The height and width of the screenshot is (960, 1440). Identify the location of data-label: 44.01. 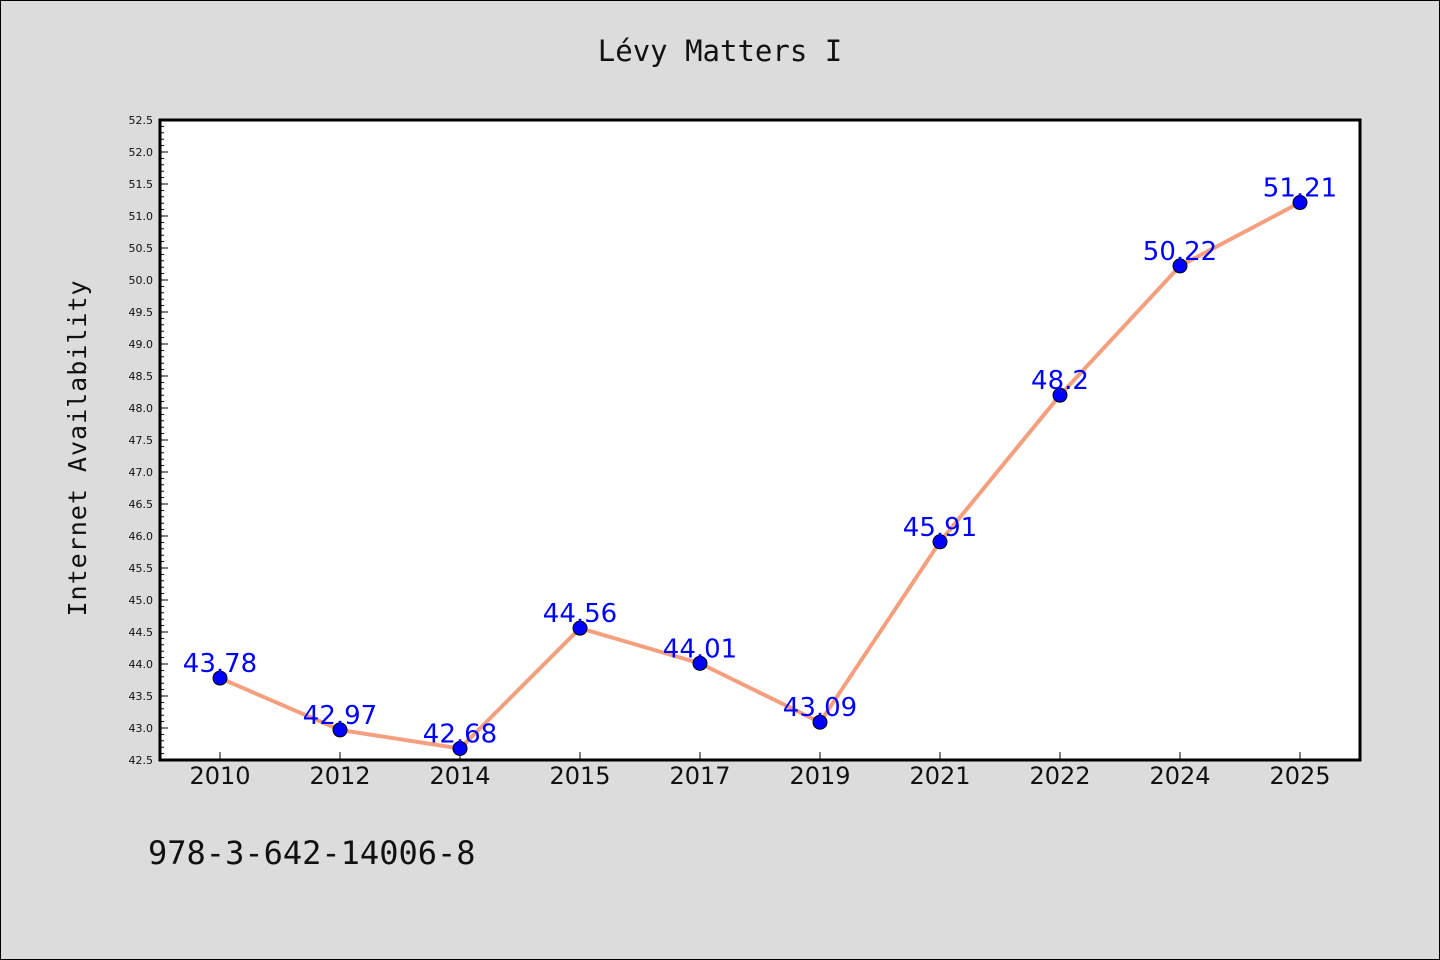
(700, 649).